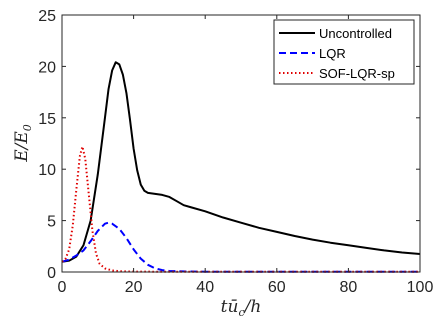 This screenshot has width=437, height=331. I want to click on y-tick-label-0: 0, so click(51, 273).